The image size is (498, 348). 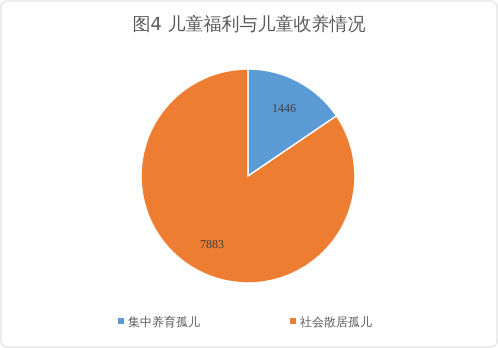 I want to click on data-label: 7883, so click(x=212, y=244).